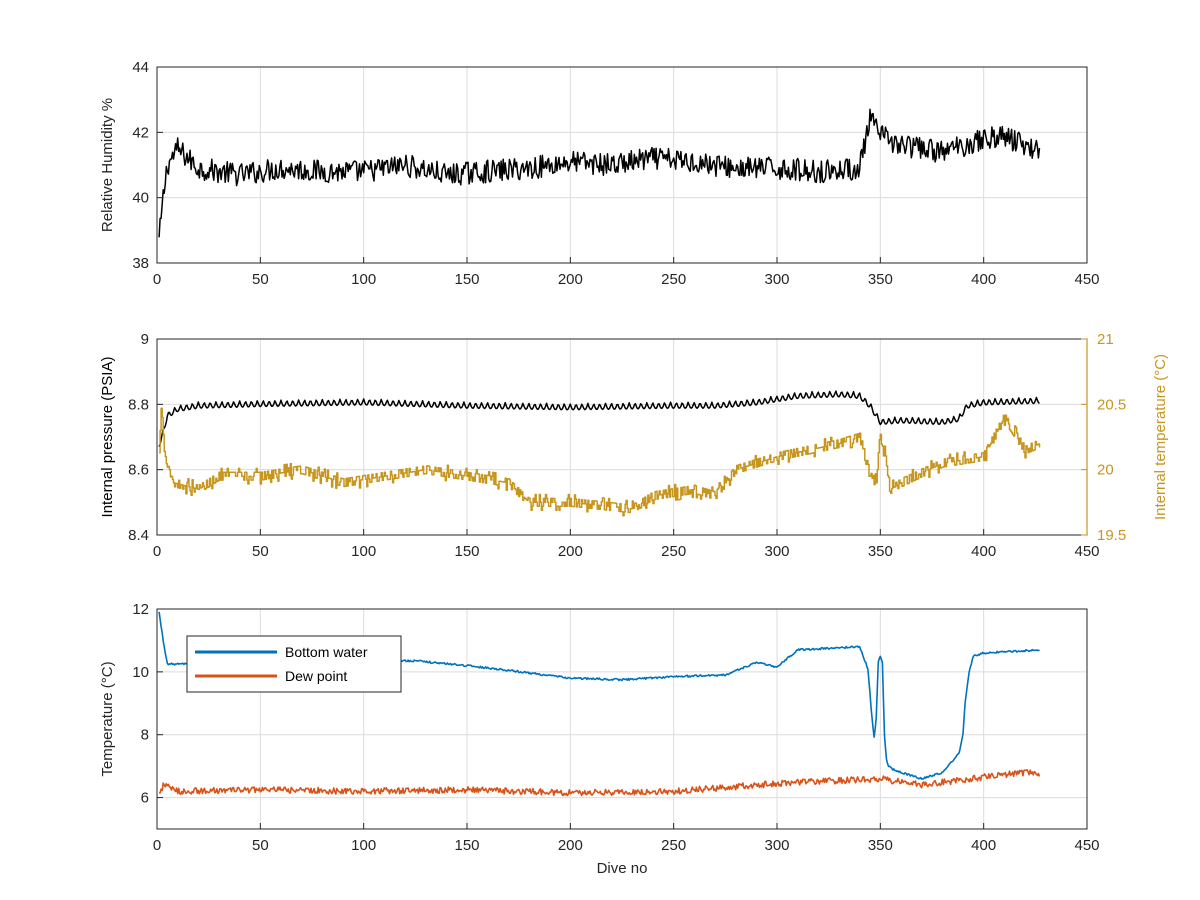  Describe the element at coordinates (107, 437) in the screenshot. I see `y-axis-label: Internal pressure (PSIA)` at that location.